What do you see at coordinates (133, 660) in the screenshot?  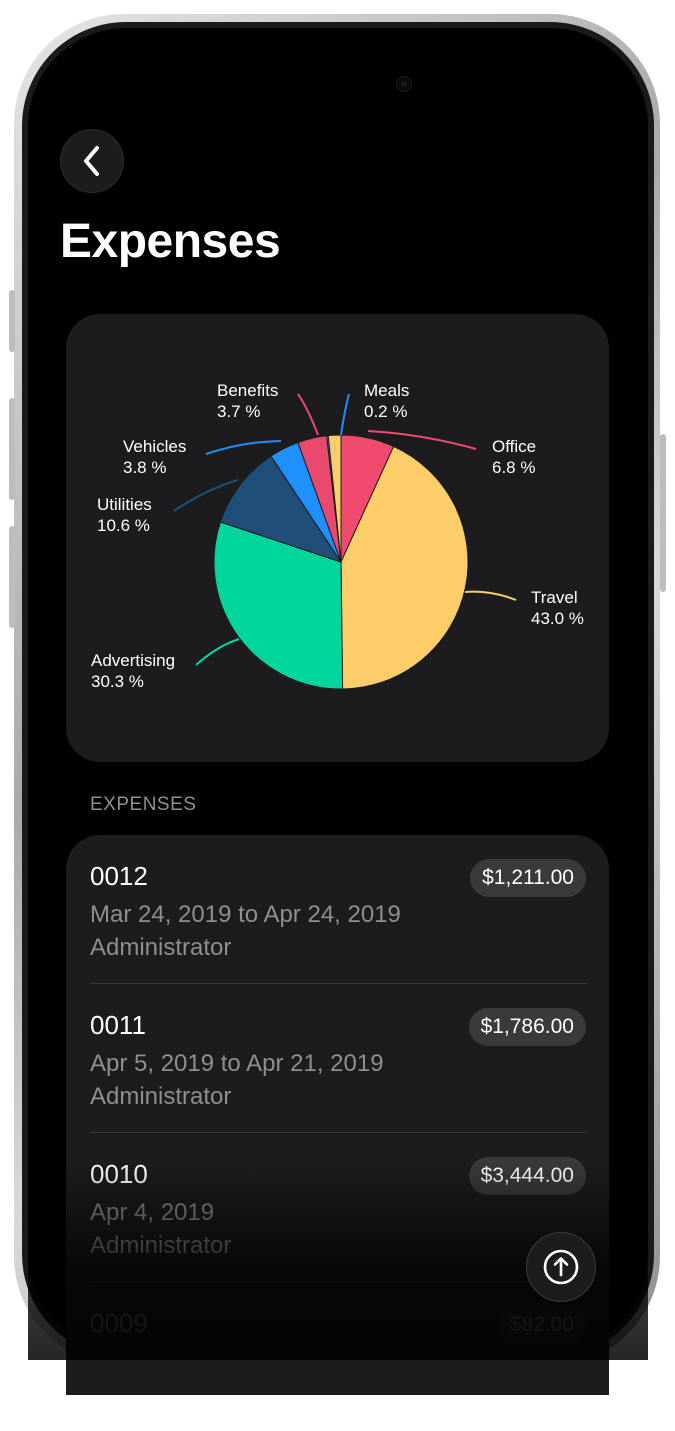 I see `slice-label-advertising: Advertising` at bounding box center [133, 660].